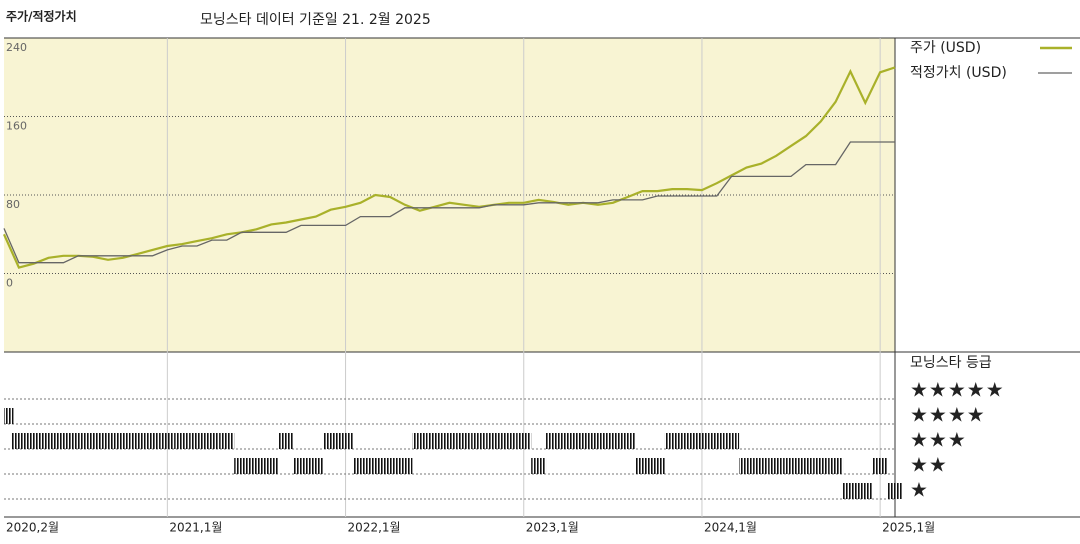  What do you see at coordinates (957, 390) in the screenshot?
I see `rating-level-label: ★★★★★` at bounding box center [957, 390].